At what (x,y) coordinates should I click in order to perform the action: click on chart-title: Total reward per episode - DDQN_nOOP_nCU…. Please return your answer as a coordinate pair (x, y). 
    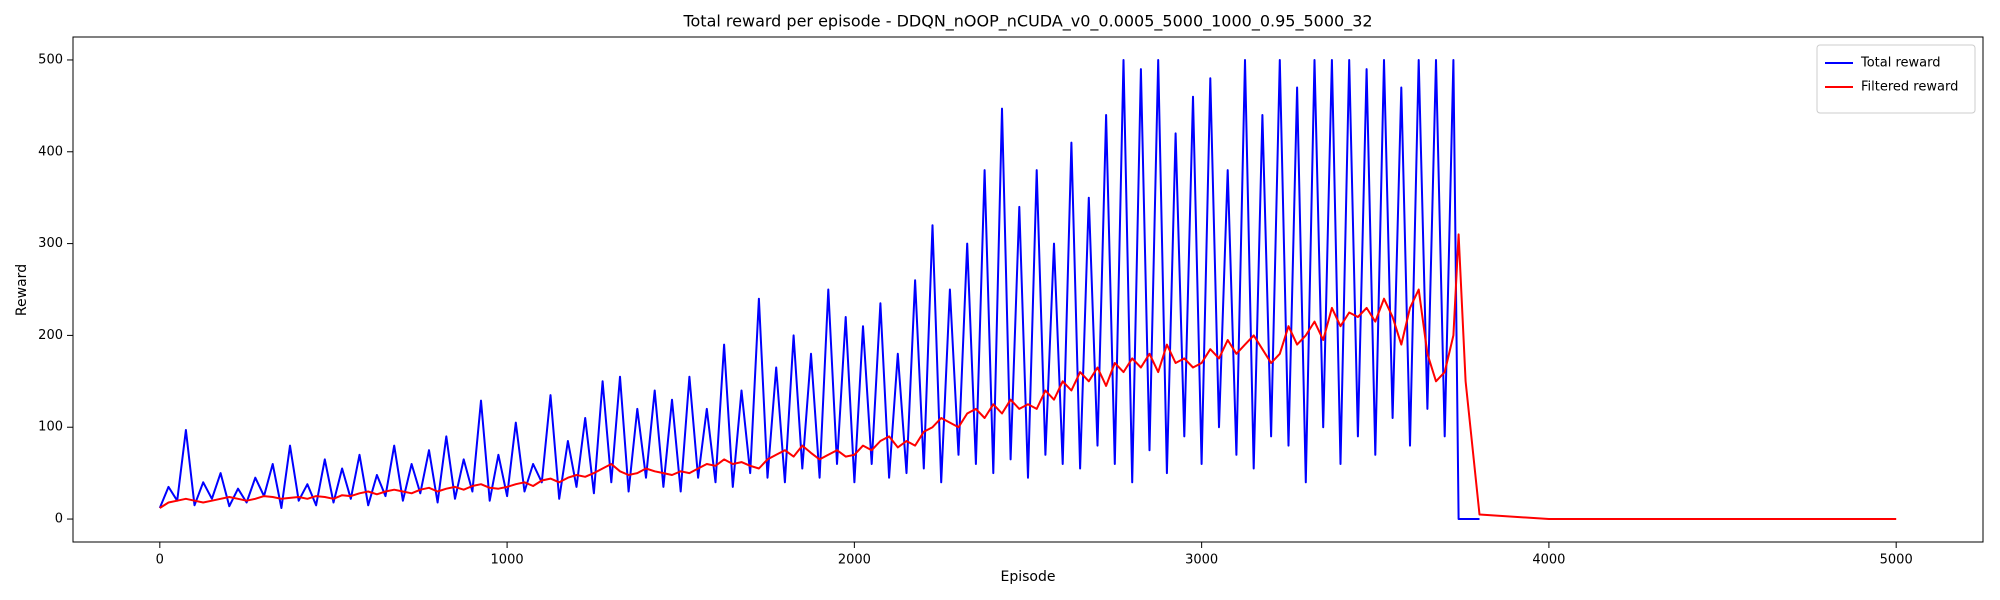
    Looking at the image, I should click on (1027, 22).